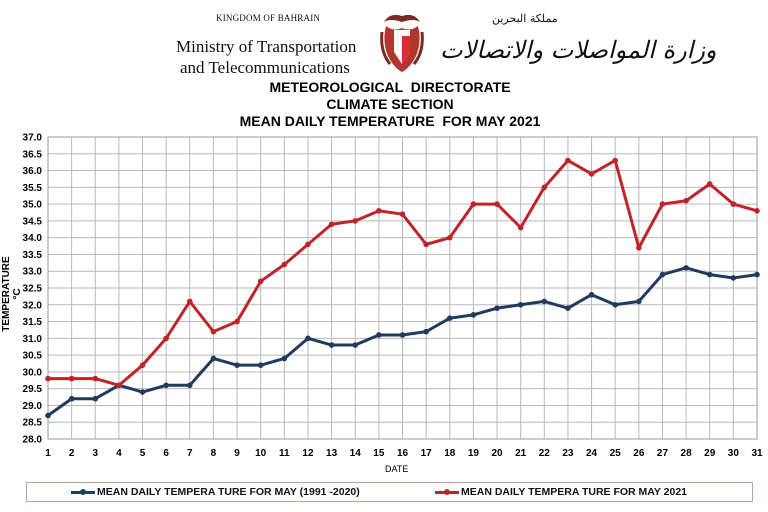 Image resolution: width=768 pixels, height=512 pixels. What do you see at coordinates (574, 492) in the screenshot?
I see `legend-label-series-2: MEAN DAILY TEMPERA TURE FOR MAY 2021` at bounding box center [574, 492].